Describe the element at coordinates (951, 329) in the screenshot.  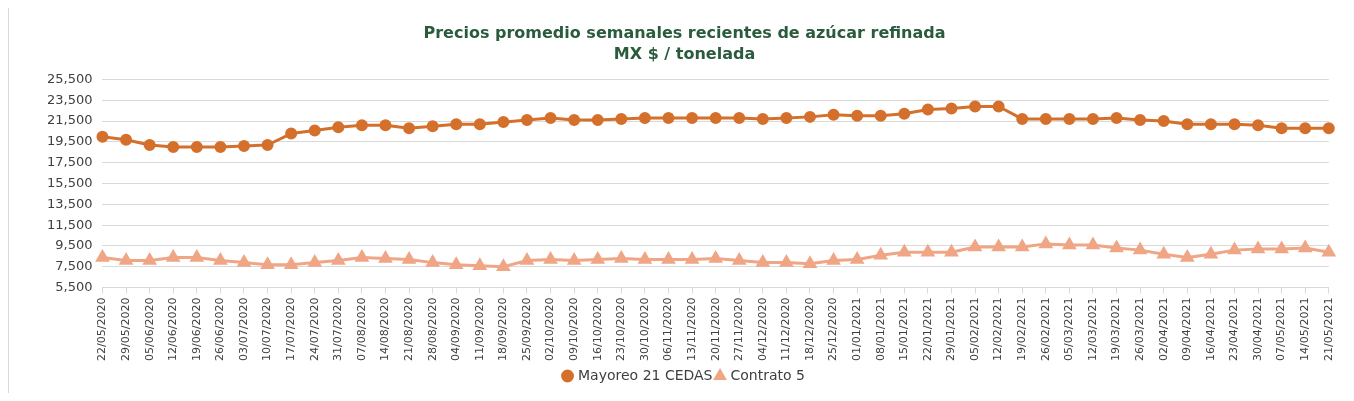
I see `x-tick-label: 29/01/2021` at that location.